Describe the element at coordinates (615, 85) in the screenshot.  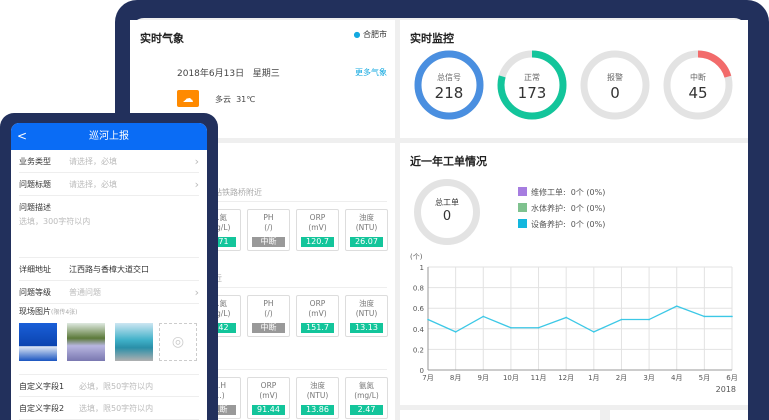
I see `monitor-ring-2: 报警 0` at that location.